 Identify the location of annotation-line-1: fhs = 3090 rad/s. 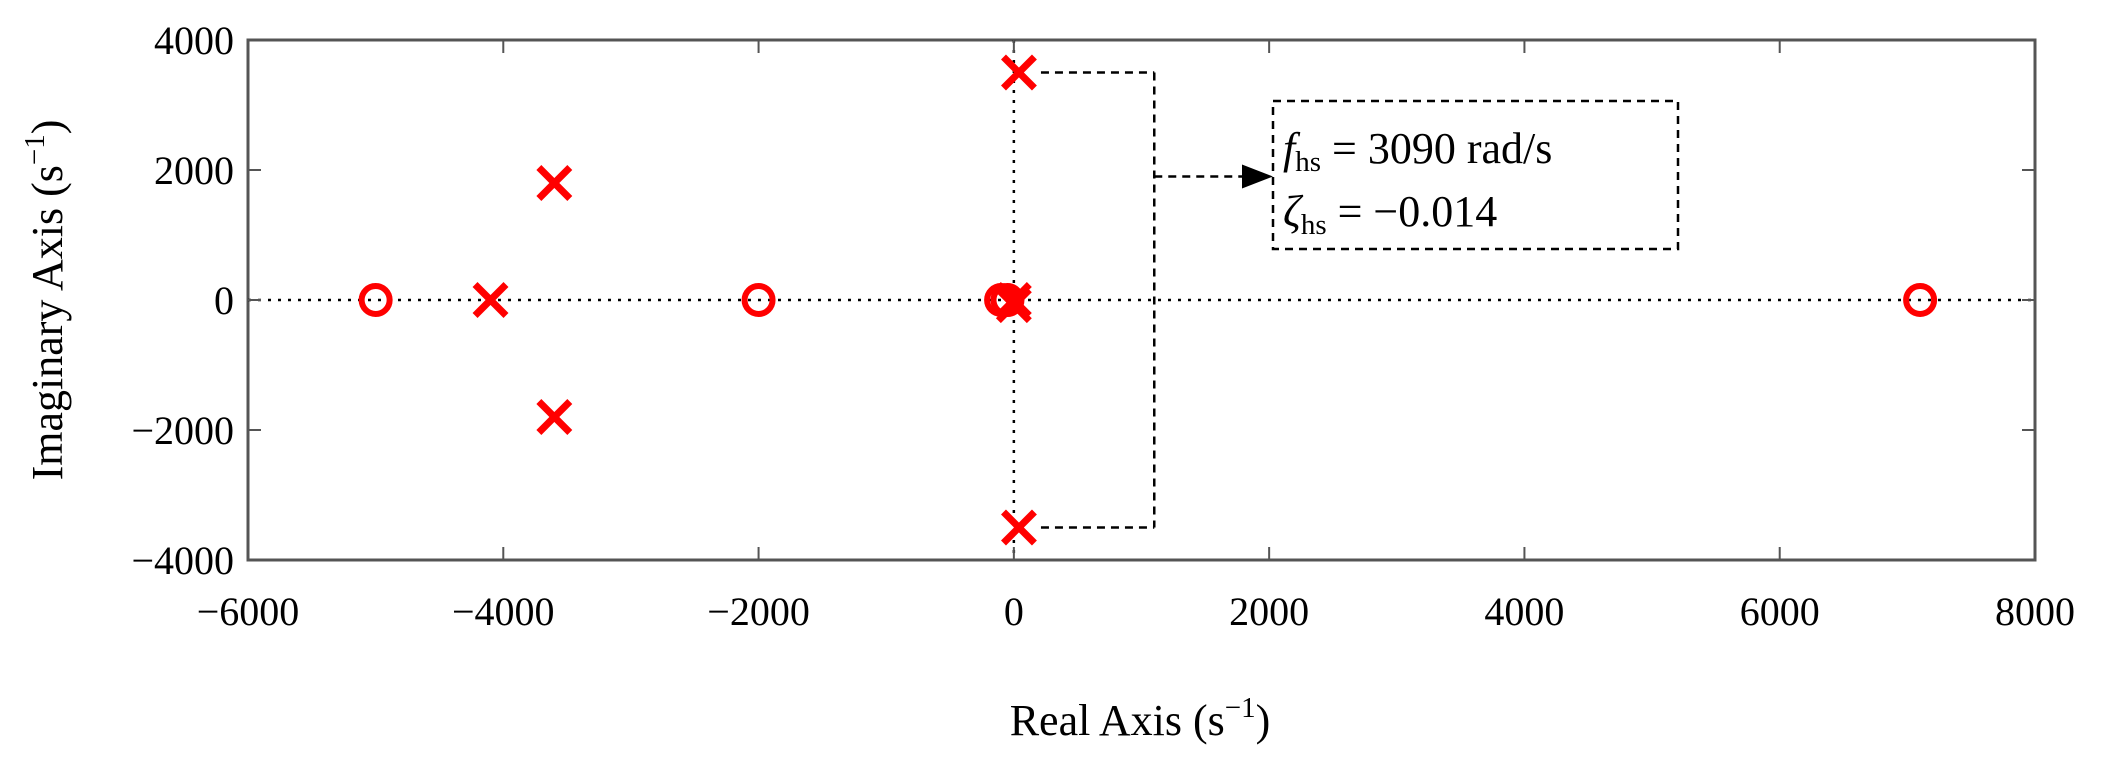
(1417, 151).